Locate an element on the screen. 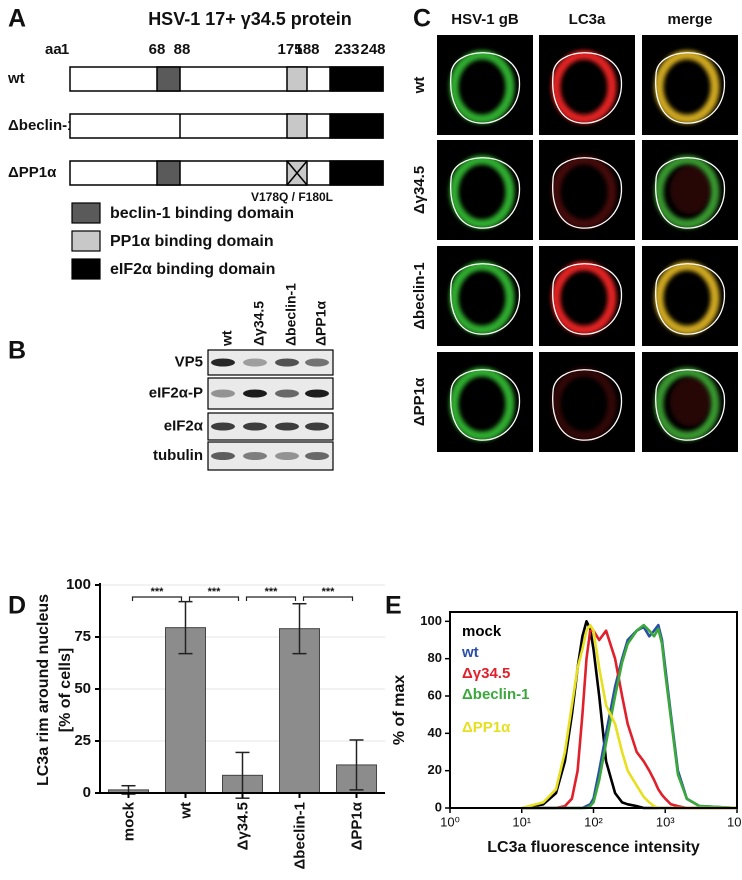  x-tick-label: 10⁴ is located at coordinates (734, 821).